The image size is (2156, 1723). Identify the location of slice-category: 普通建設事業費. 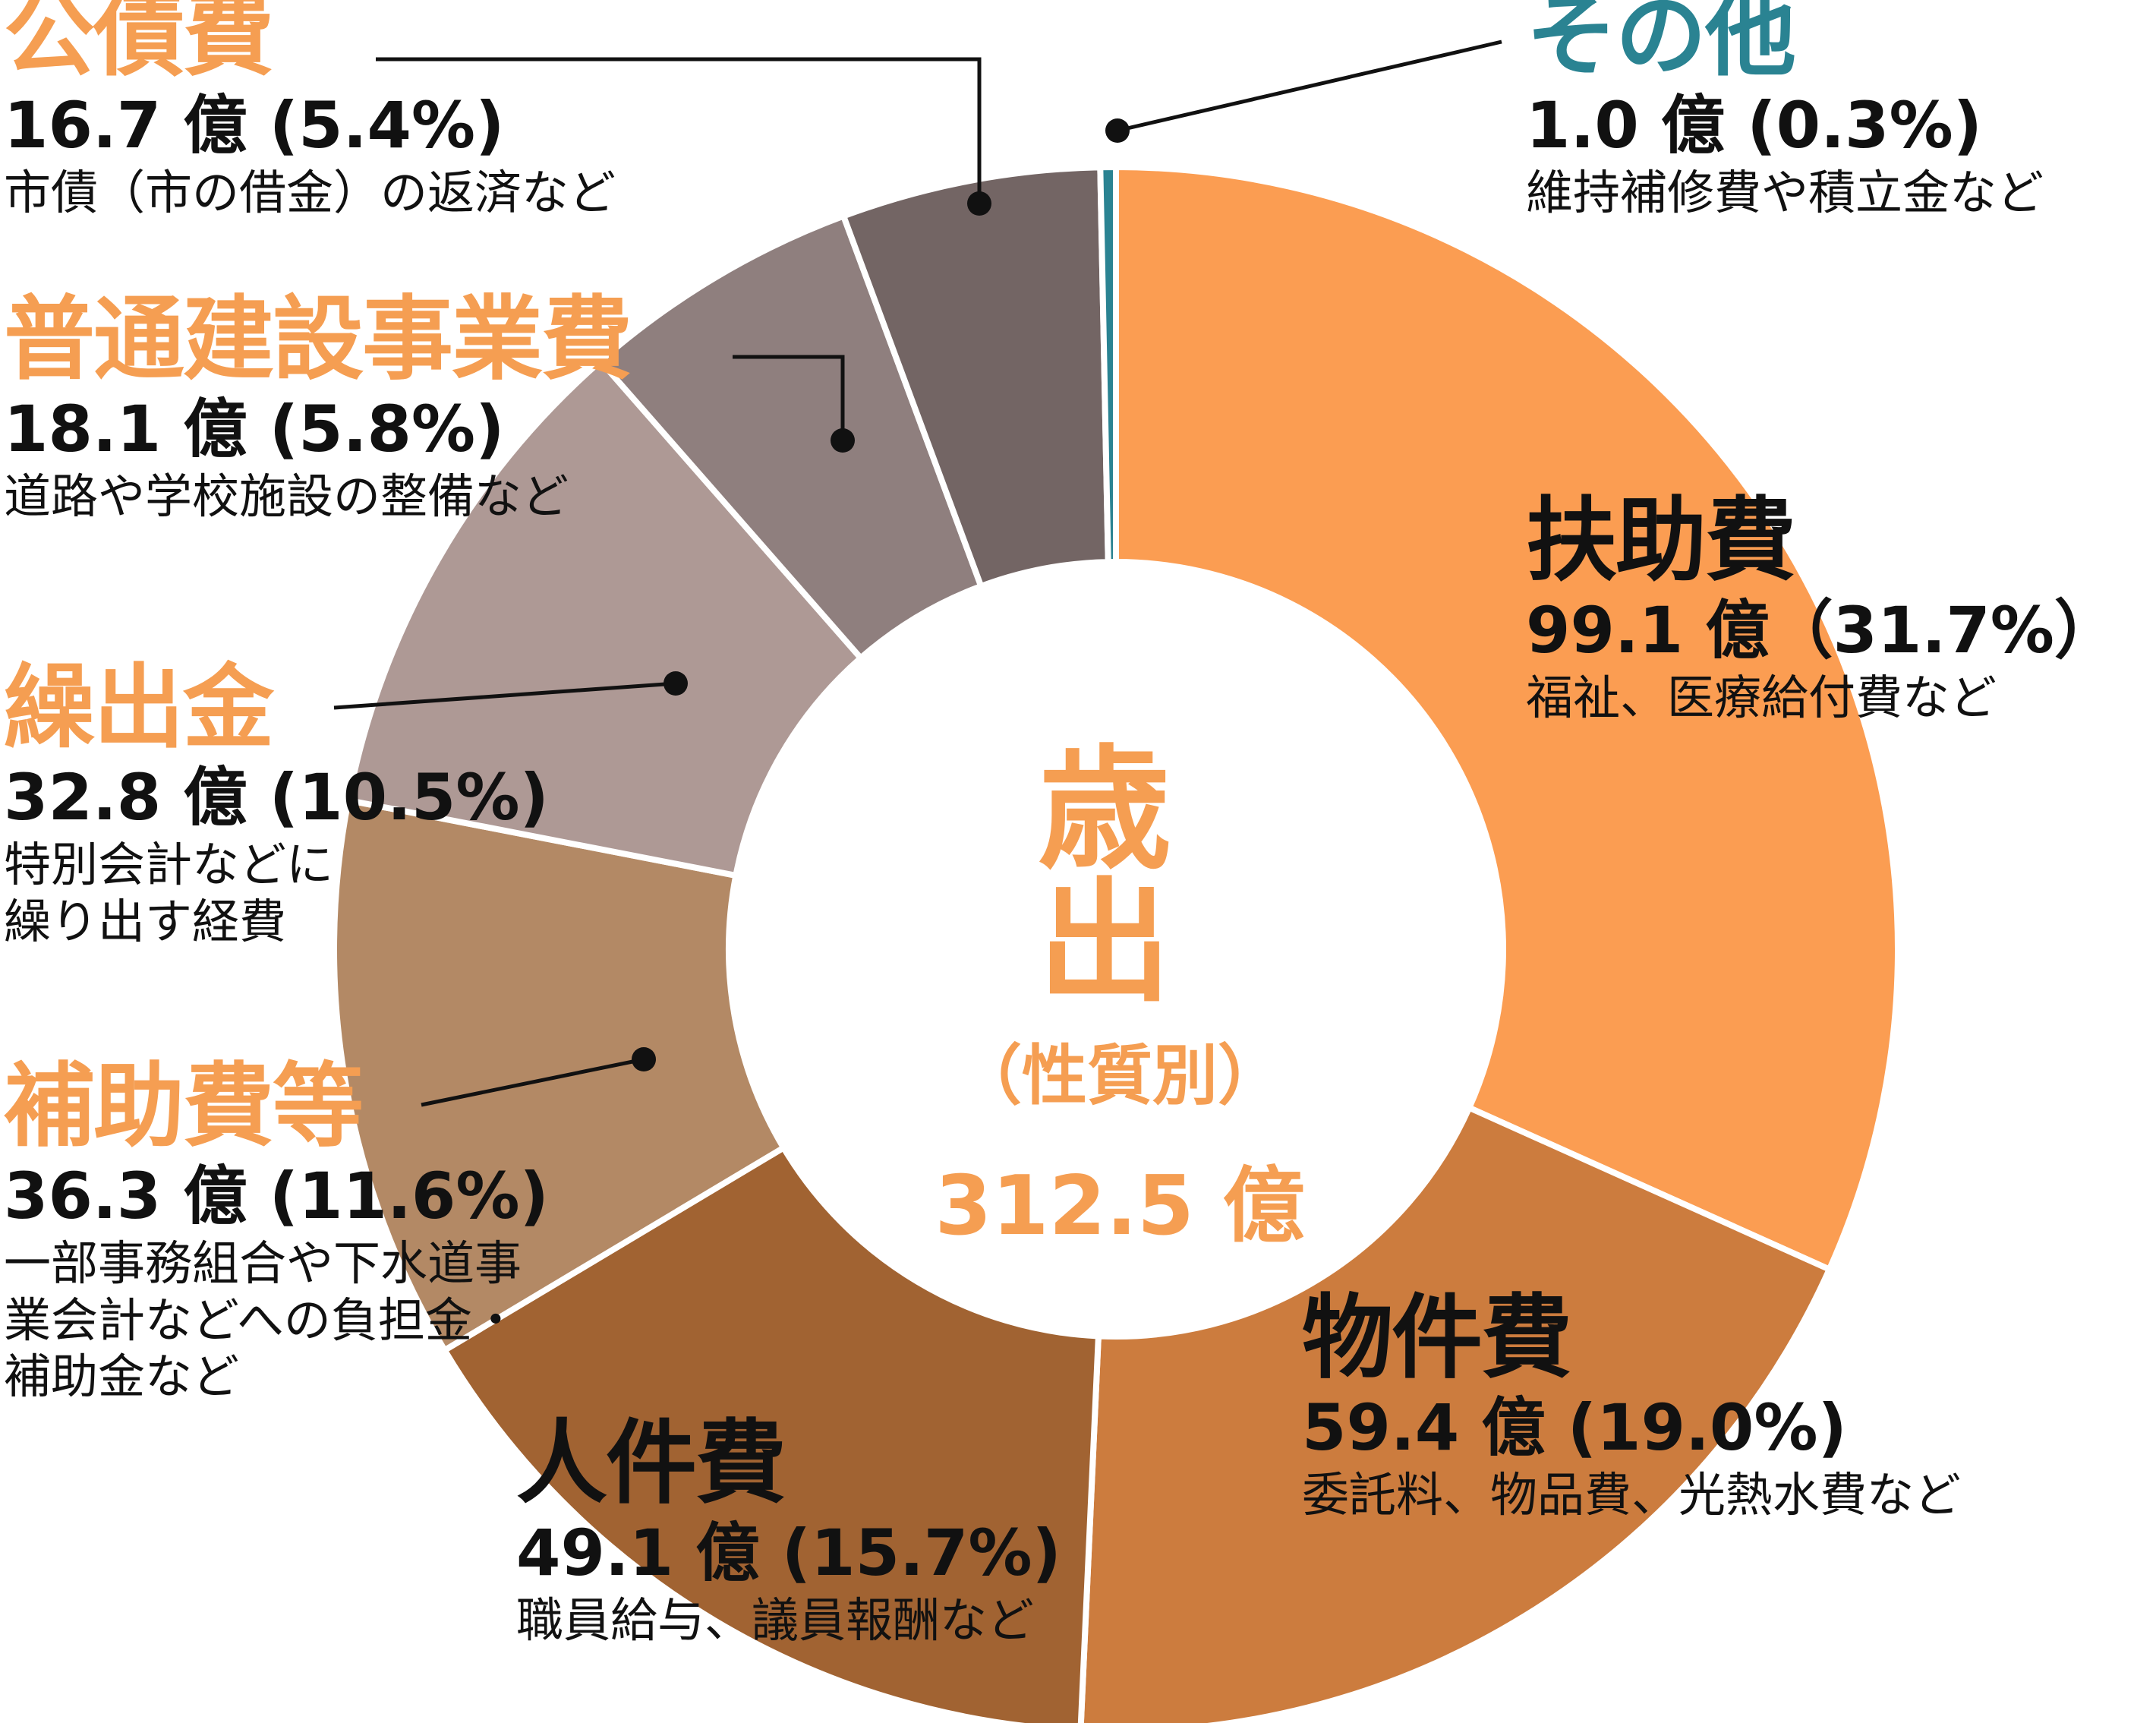
(318, 340).